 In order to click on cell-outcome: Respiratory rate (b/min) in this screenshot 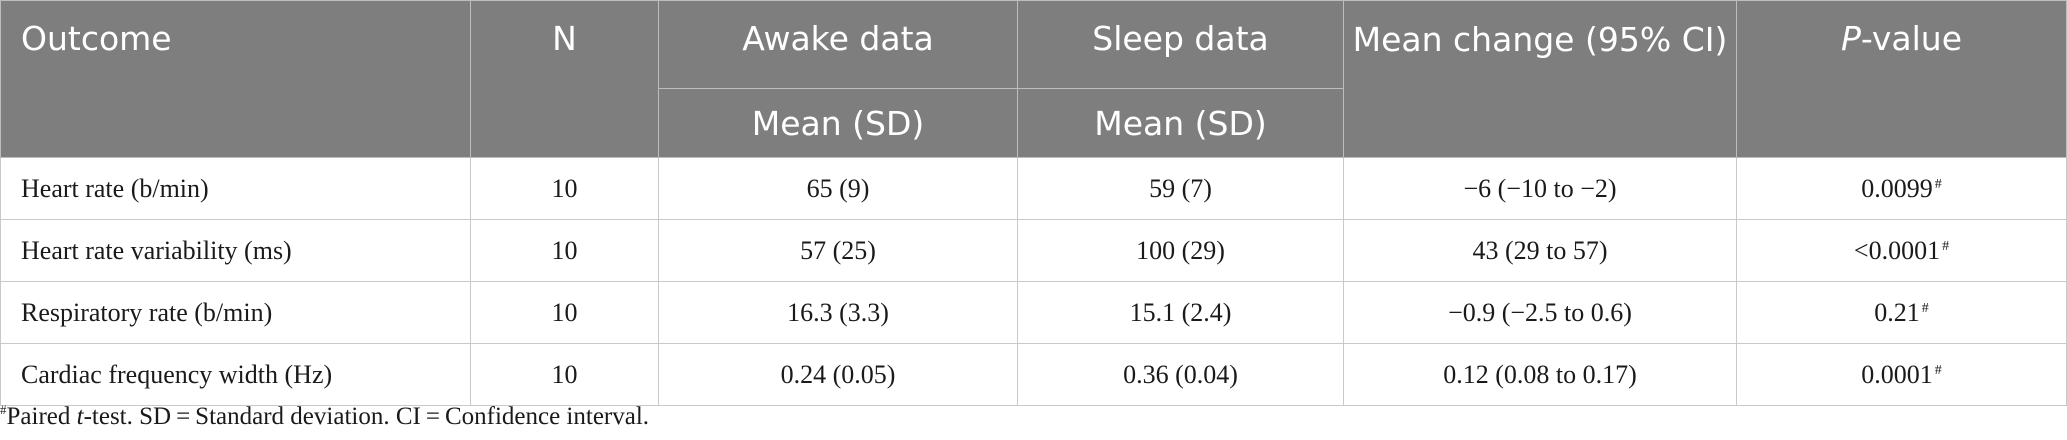, I will do `click(235, 312)`.